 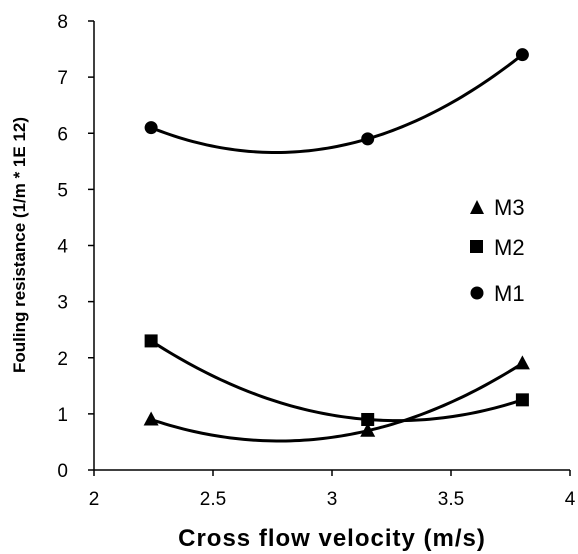 I want to click on y-ticks: 0 1 2 3 4 5 6 7 8, so click(x=75, y=247).